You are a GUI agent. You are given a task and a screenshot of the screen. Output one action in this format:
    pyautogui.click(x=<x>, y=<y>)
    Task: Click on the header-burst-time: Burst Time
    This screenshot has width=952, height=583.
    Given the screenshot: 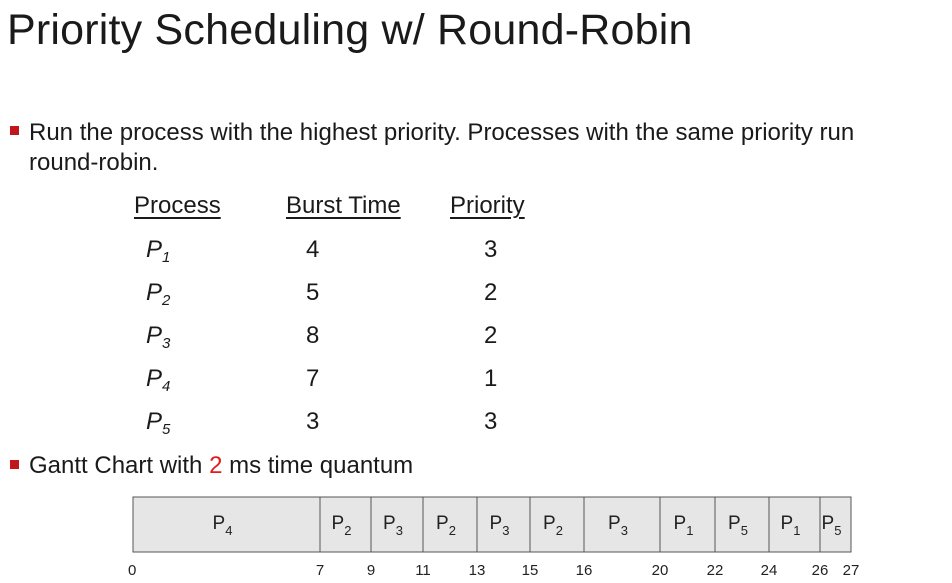 What is the action you would take?
    pyautogui.click(x=343, y=205)
    